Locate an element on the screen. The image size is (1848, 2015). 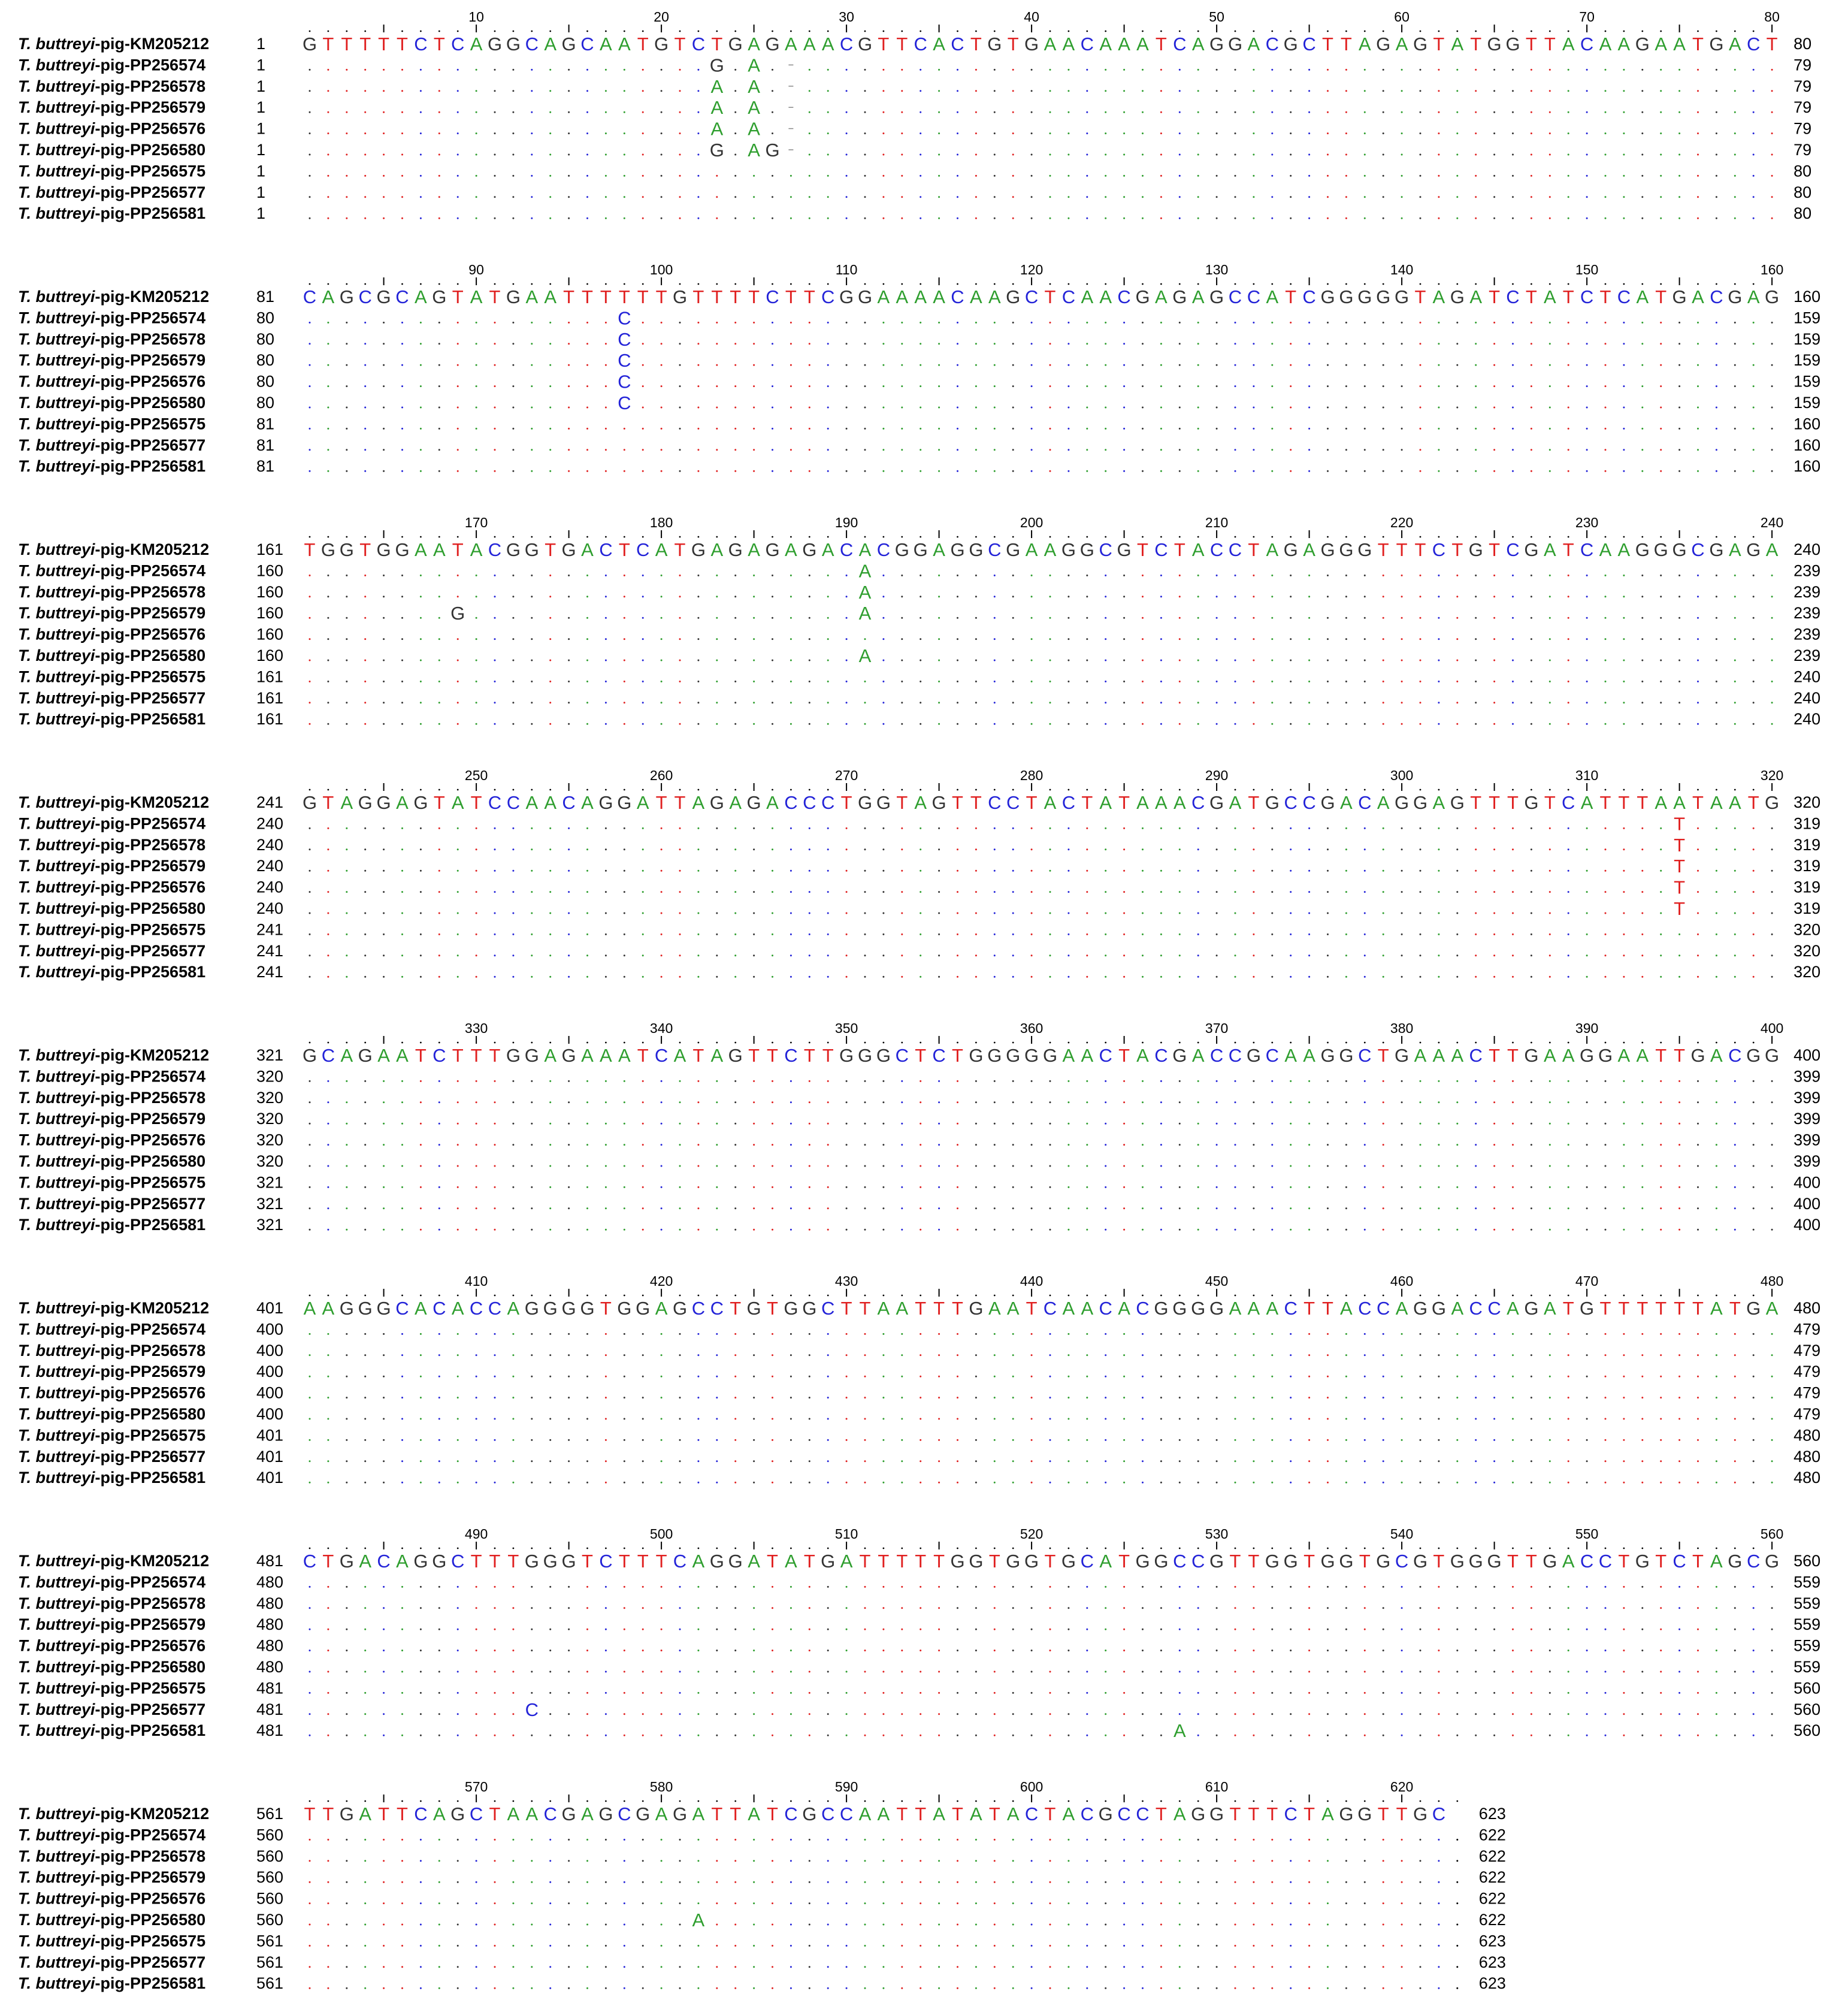
row-end-position: 319 is located at coordinates (1806, 908).